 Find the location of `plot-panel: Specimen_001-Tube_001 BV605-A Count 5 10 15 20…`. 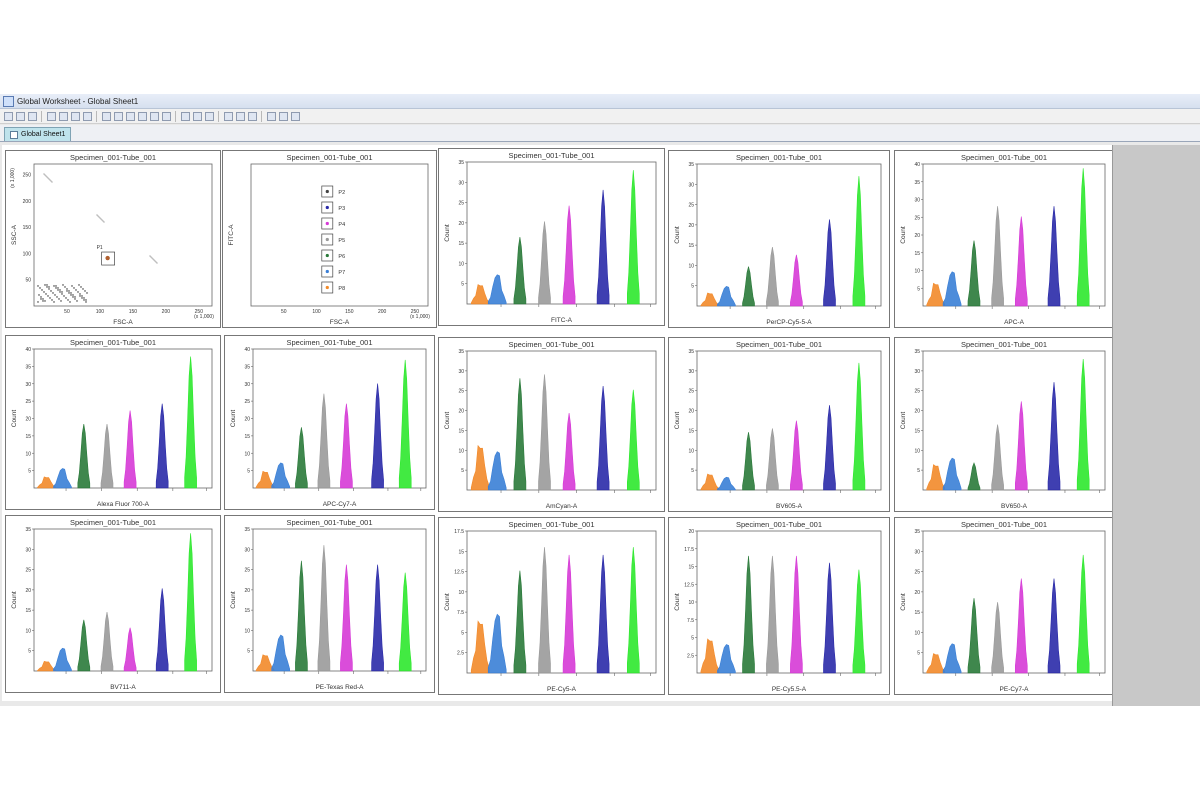

plot-panel: Specimen_001-Tube_001 BV605-A Count 5 10 15 20… is located at coordinates (779, 424).